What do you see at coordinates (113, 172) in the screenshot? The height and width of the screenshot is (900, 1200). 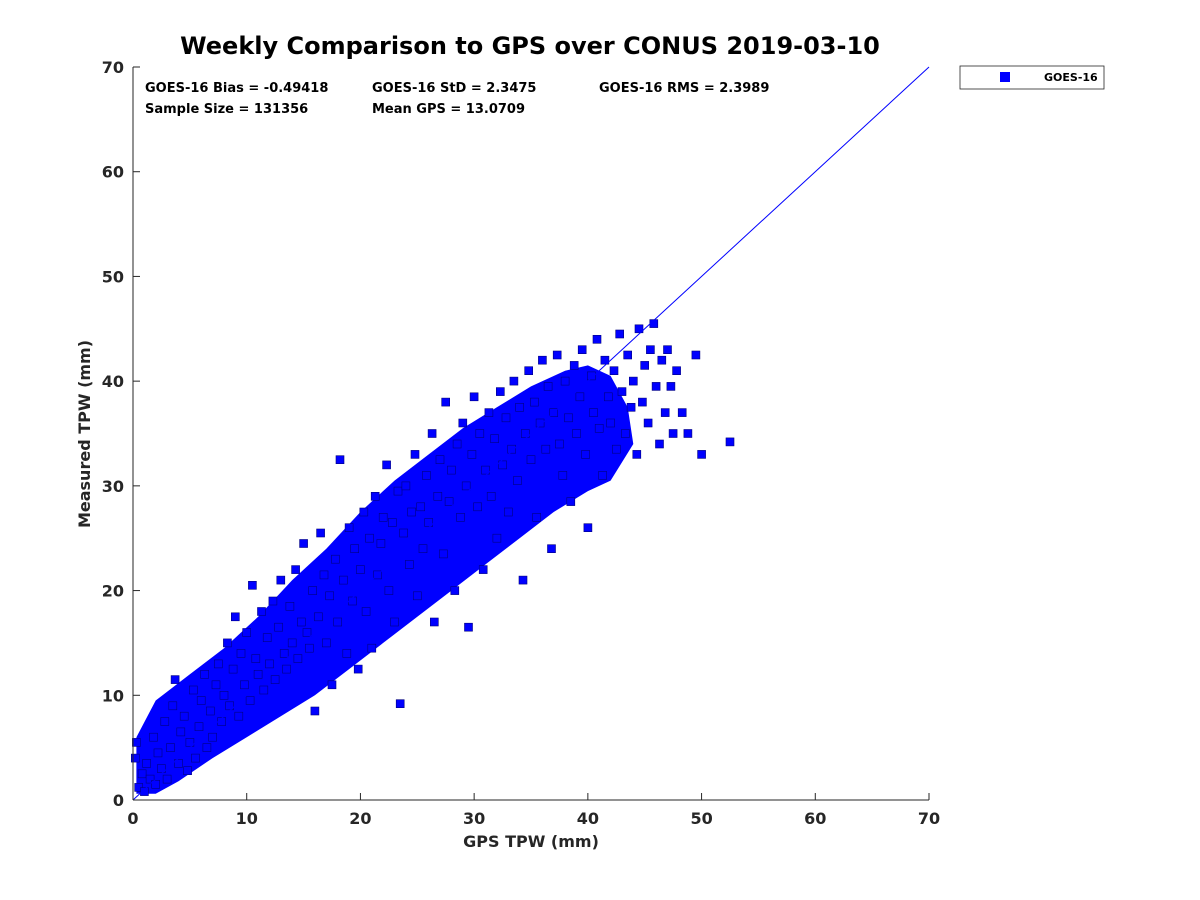 I see `y-tick-label: 60` at bounding box center [113, 172].